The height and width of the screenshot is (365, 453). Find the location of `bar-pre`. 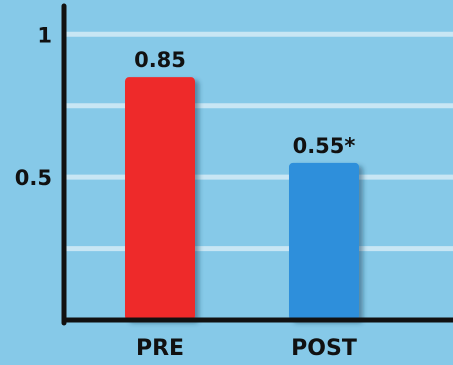

bar-pre is located at coordinates (160, 199).